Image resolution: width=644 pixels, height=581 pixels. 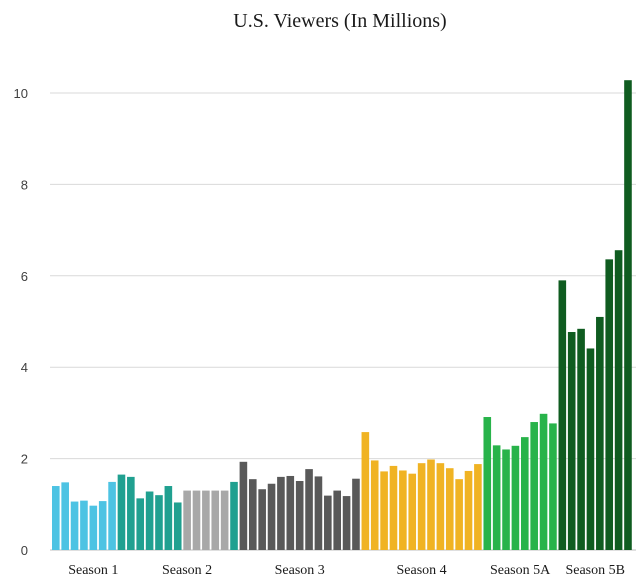 I want to click on y-tick-label: 4, so click(x=24, y=367).